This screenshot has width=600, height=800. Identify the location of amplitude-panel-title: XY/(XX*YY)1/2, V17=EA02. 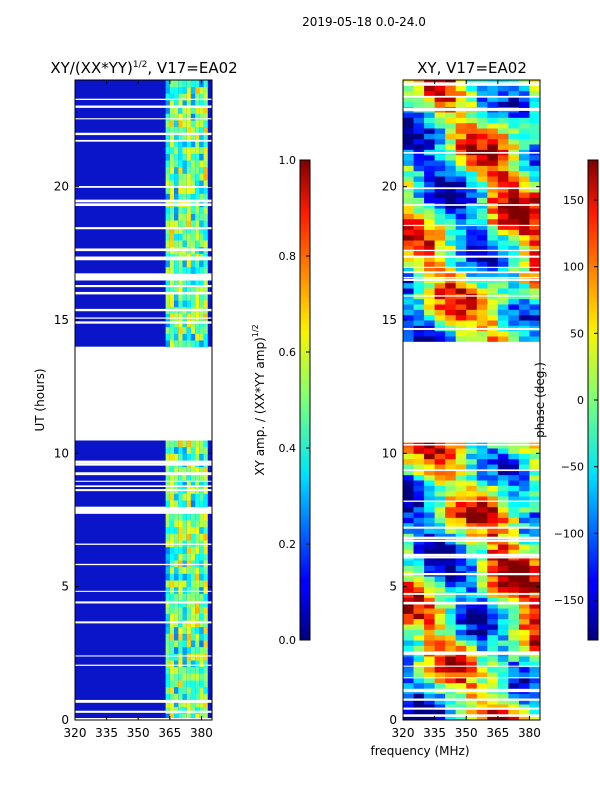
(143, 68).